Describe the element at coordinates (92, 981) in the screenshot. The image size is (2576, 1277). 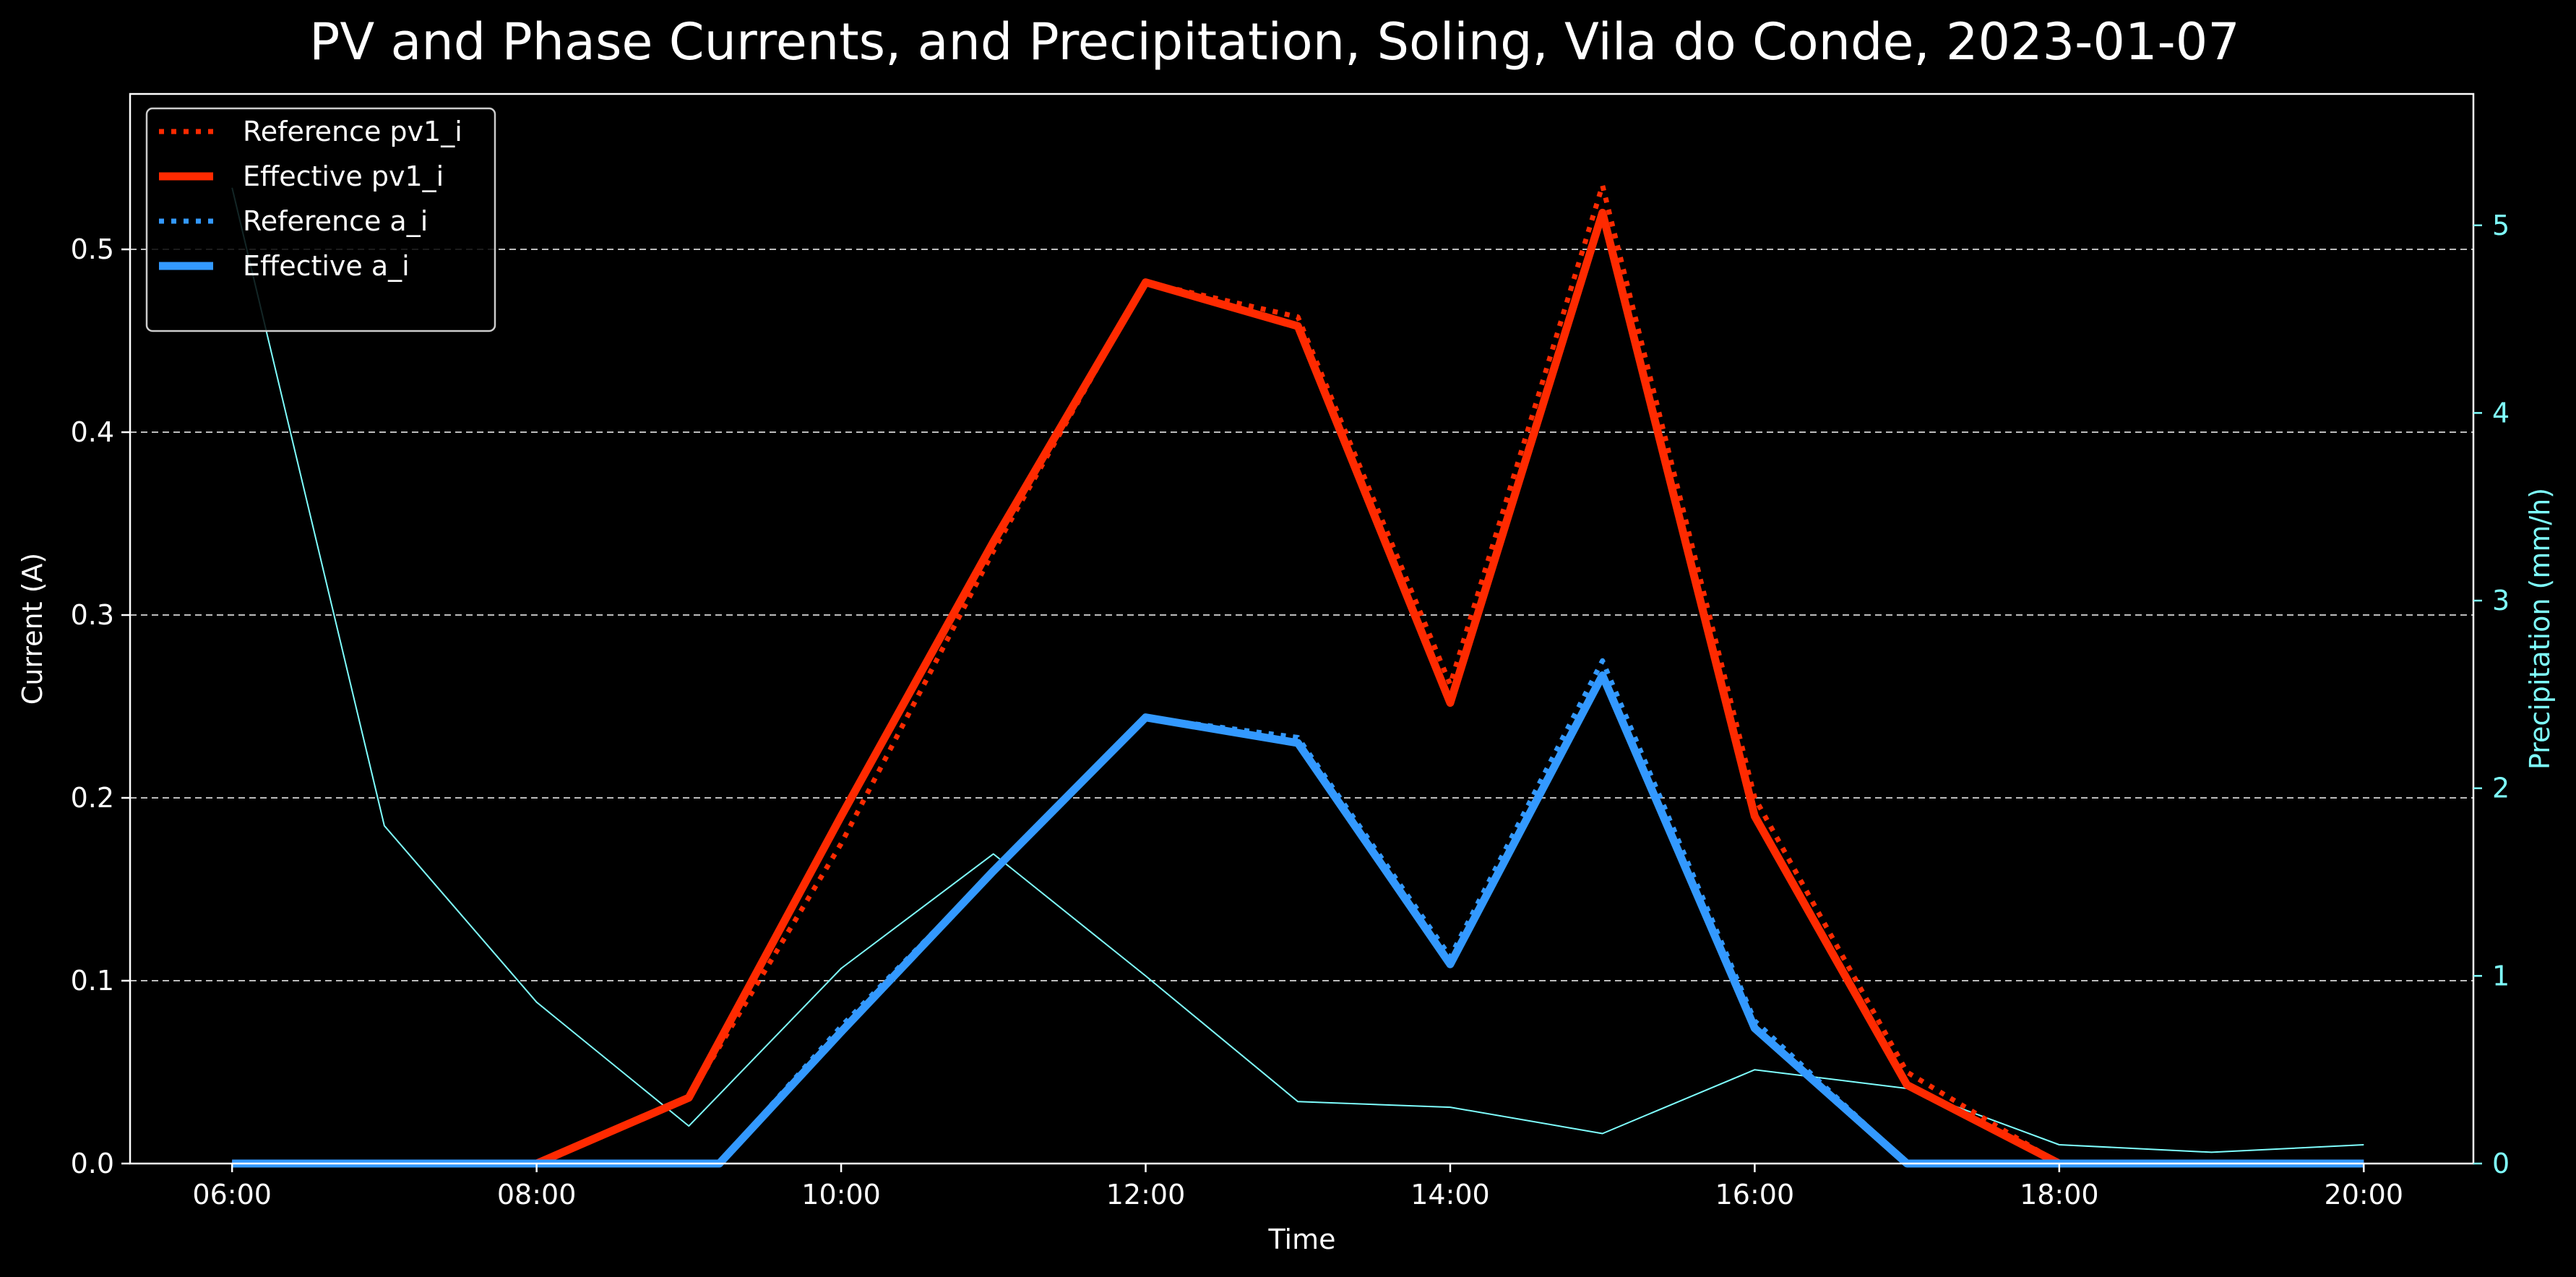
I see `y-tick-label: 0.1` at that location.